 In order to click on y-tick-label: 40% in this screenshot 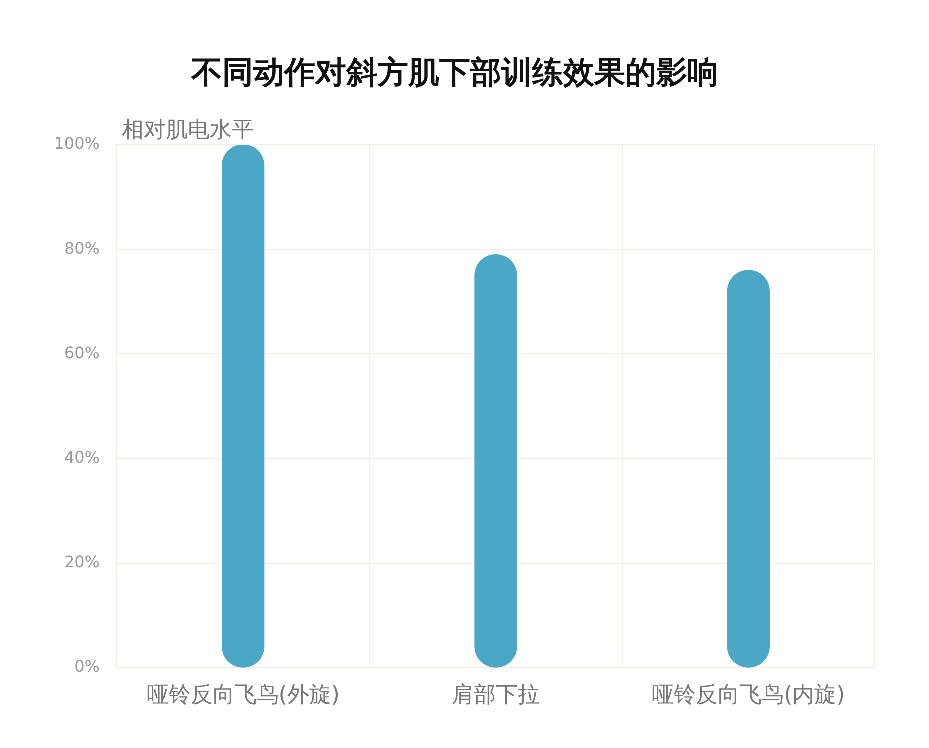, I will do `click(82, 457)`.